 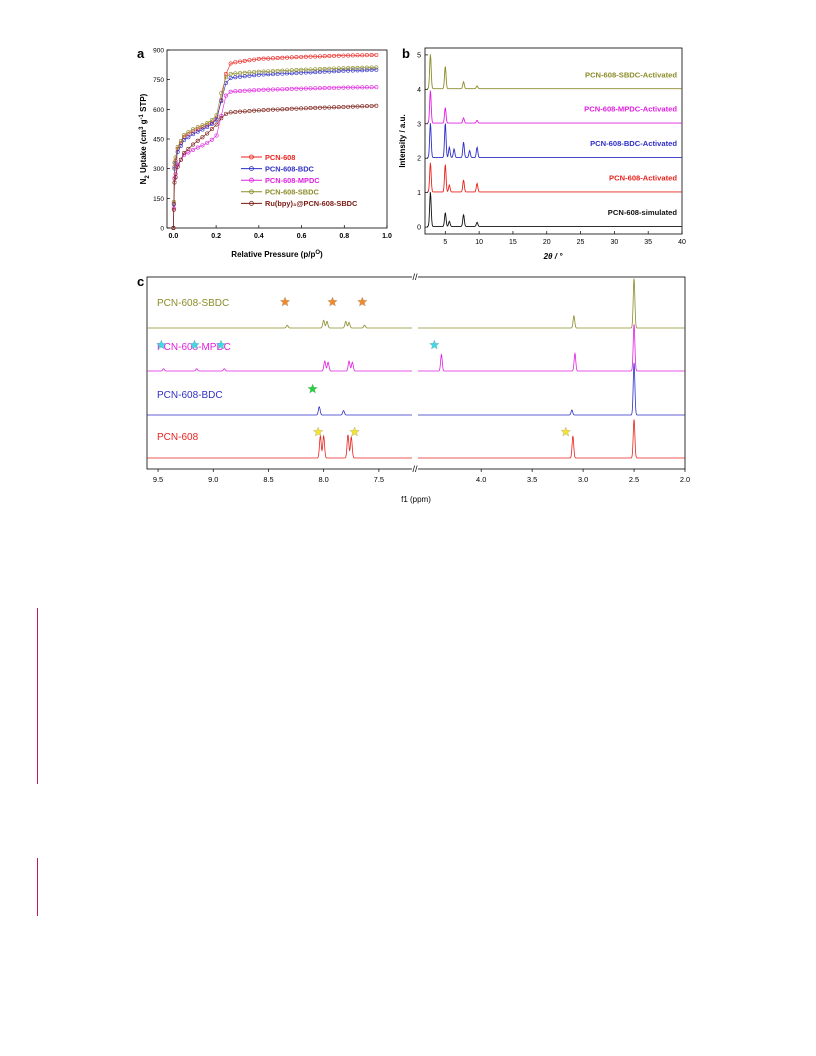 I want to click on x-tick-label: 4.0, so click(x=481, y=479).